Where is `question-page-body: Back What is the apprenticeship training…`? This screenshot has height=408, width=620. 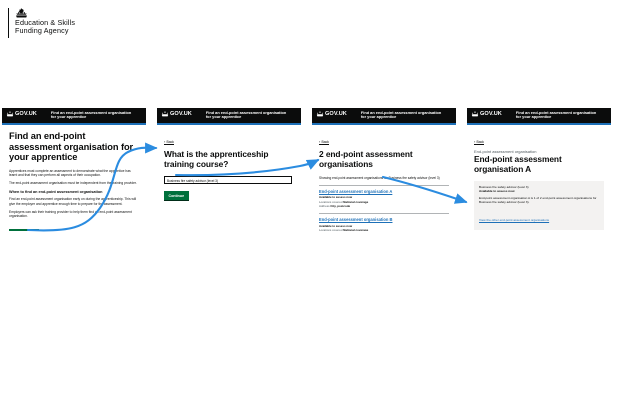 question-page-body: Back What is the apprenticeship training… is located at coordinates (229, 163).